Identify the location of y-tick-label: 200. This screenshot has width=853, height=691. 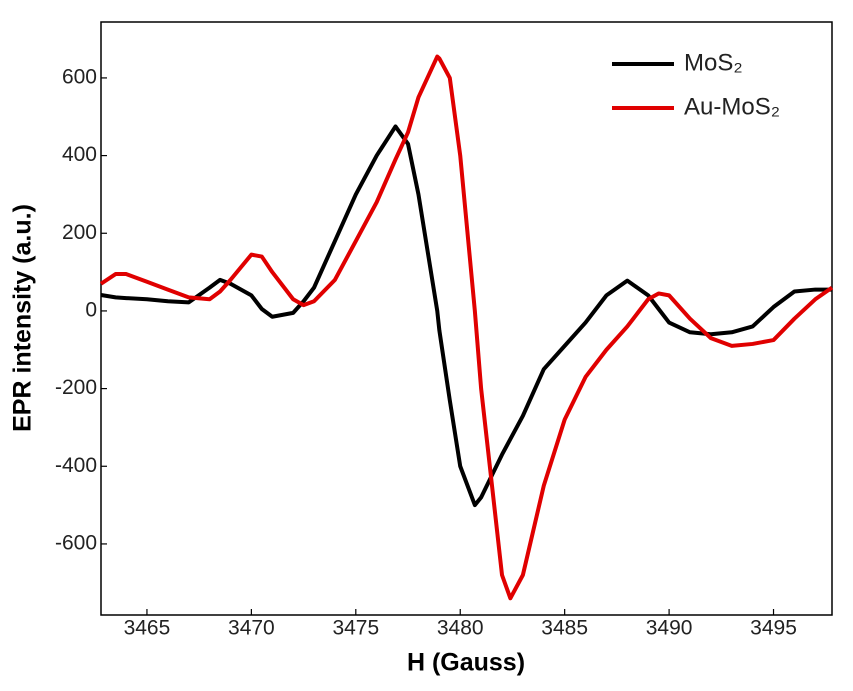
(79, 232).